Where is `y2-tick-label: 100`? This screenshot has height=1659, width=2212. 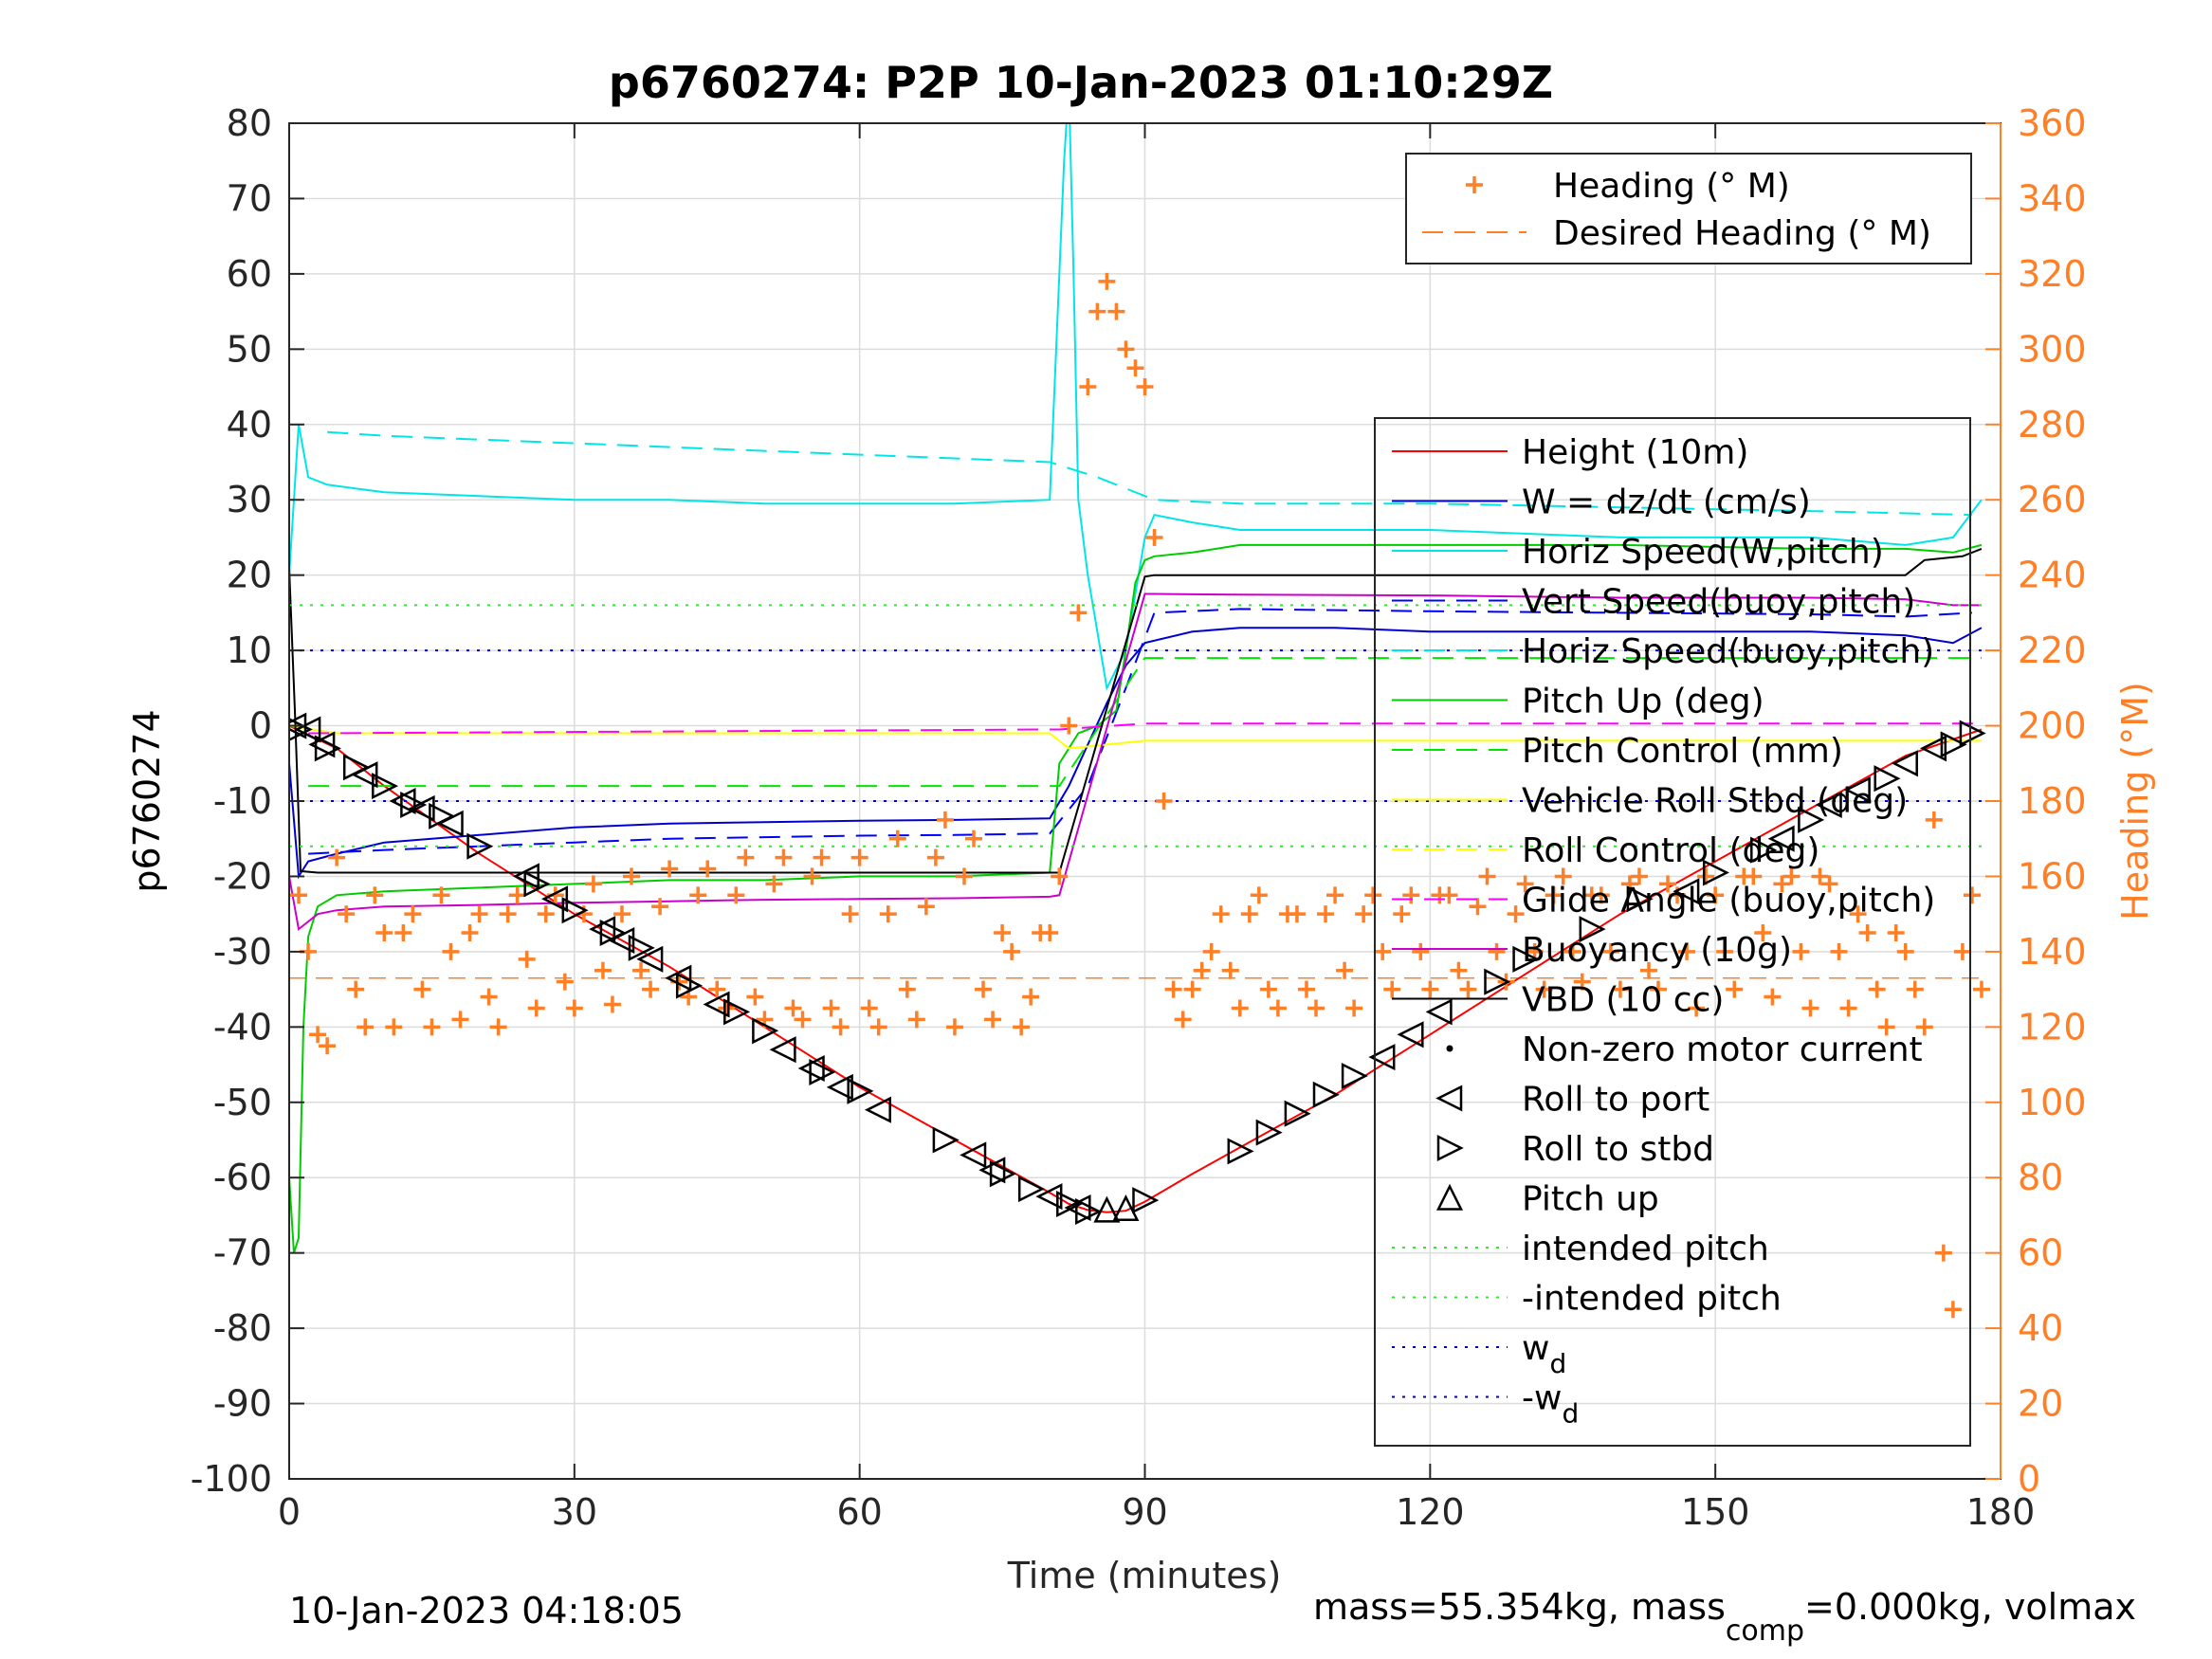 y2-tick-label: 100 is located at coordinates (2052, 1102).